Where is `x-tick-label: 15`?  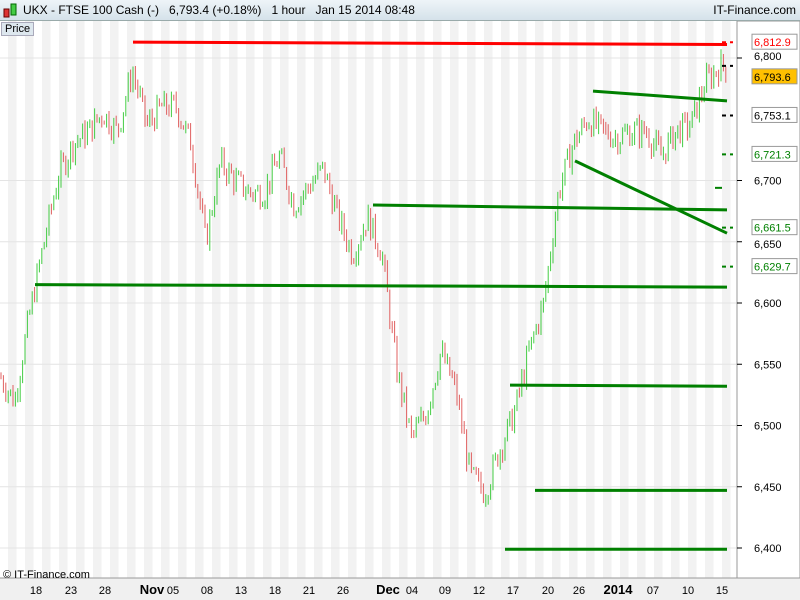 x-tick-label: 15 is located at coordinates (722, 591).